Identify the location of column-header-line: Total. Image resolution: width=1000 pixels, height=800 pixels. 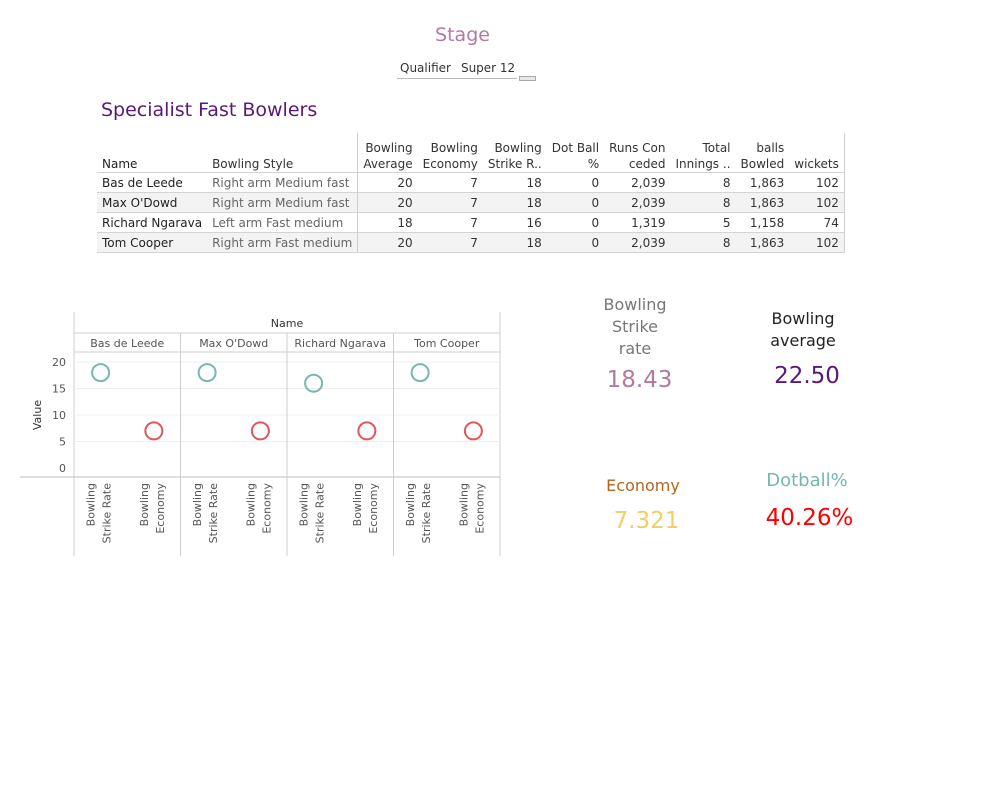
(716, 148).